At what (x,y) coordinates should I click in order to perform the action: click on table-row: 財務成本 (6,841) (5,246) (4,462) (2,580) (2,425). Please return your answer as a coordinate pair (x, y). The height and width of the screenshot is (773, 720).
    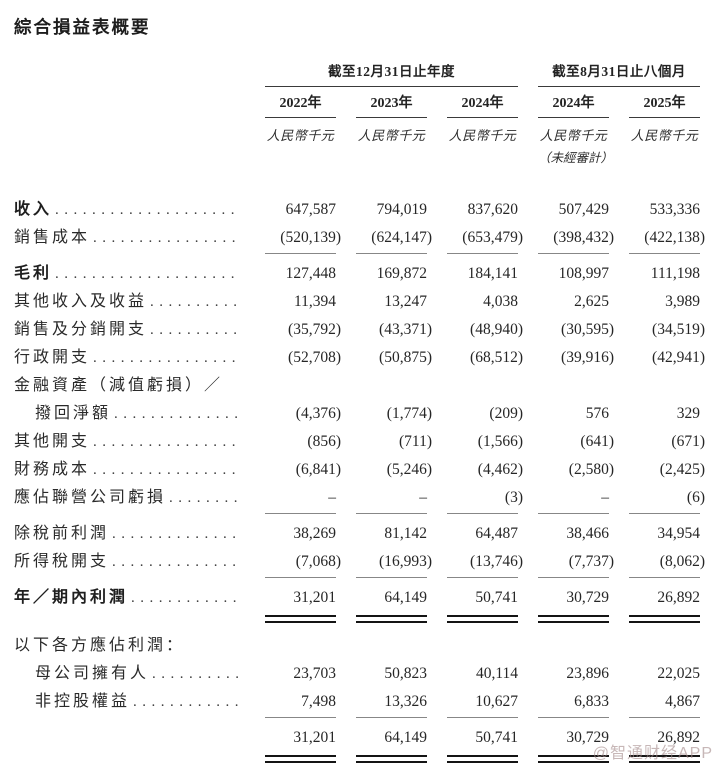
    Looking at the image, I should click on (360, 470).